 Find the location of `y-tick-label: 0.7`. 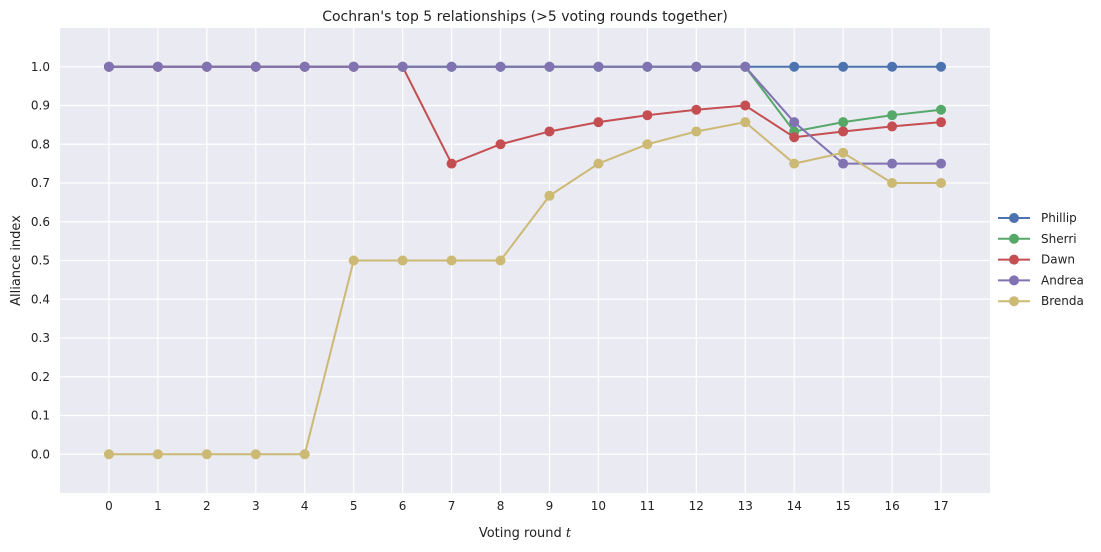

y-tick-label: 0.7 is located at coordinates (40, 183).